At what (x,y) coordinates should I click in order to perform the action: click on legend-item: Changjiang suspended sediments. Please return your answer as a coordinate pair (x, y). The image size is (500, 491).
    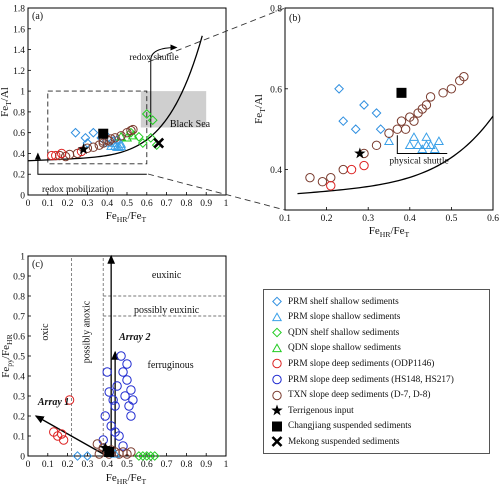
    Looking at the image, I should click on (340, 426).